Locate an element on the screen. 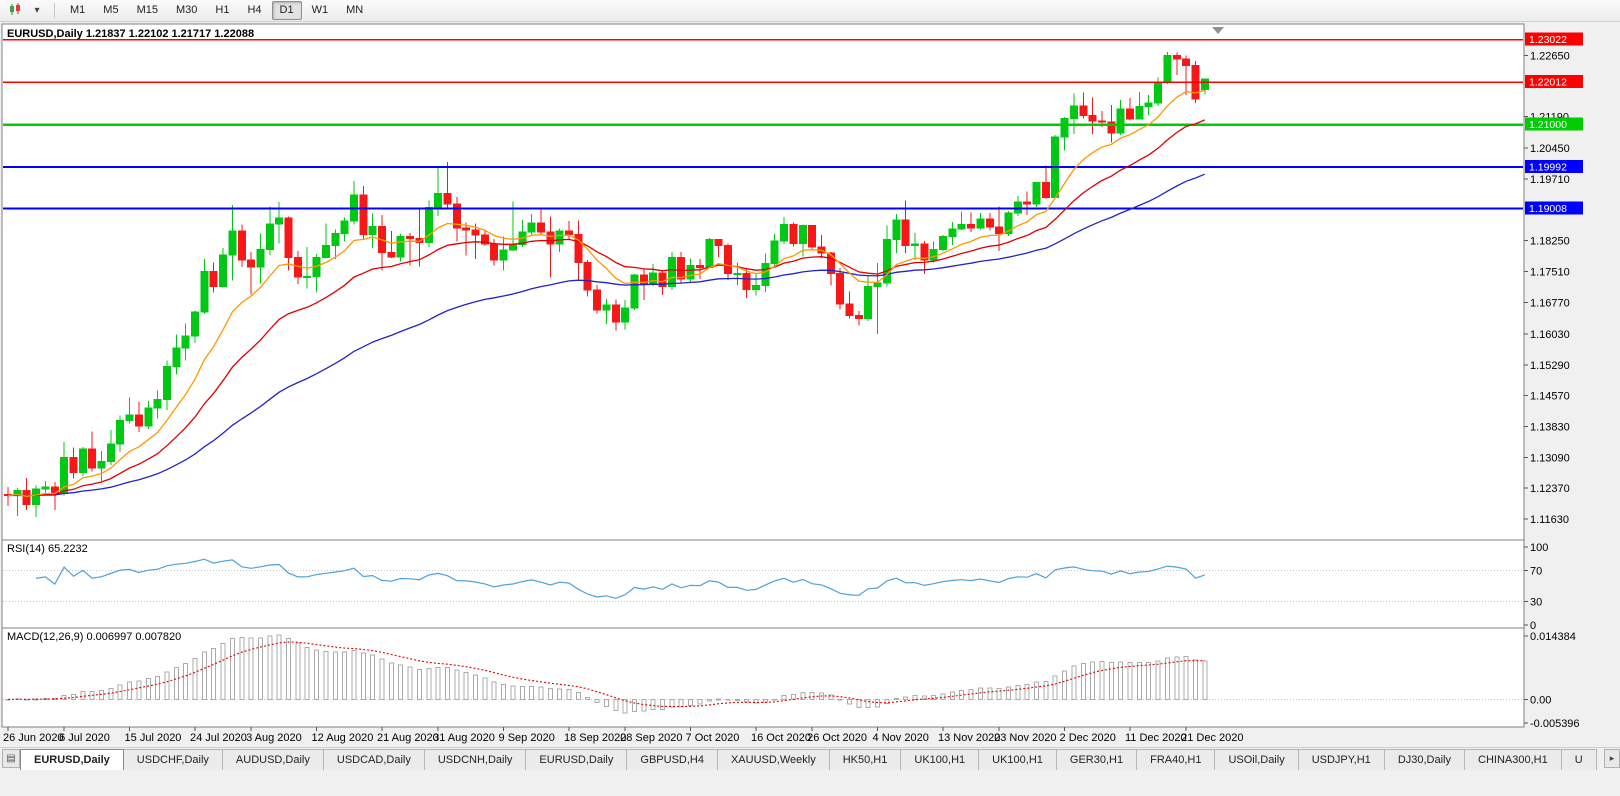 This screenshot has width=1620, height=796. svg-text: -0.005396 is located at coordinates (1555, 724).